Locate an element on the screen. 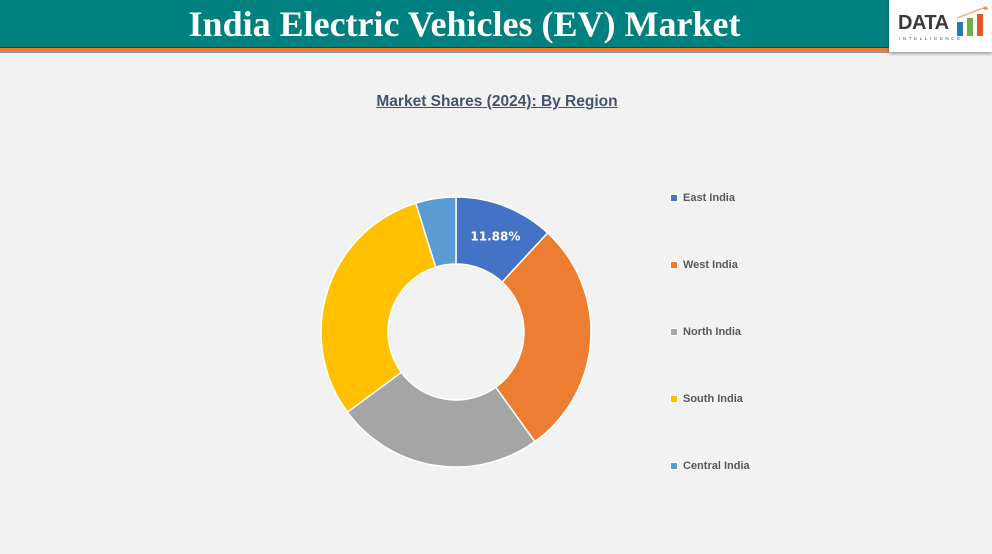 The height and width of the screenshot is (554, 992). page-title: India Electric Vehicles (EV) Market is located at coordinates (464, 23).